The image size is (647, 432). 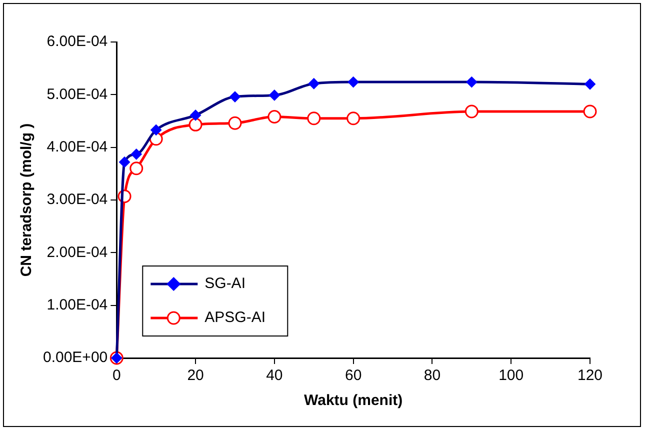 I want to click on x-tick-label: 120, so click(x=590, y=375).